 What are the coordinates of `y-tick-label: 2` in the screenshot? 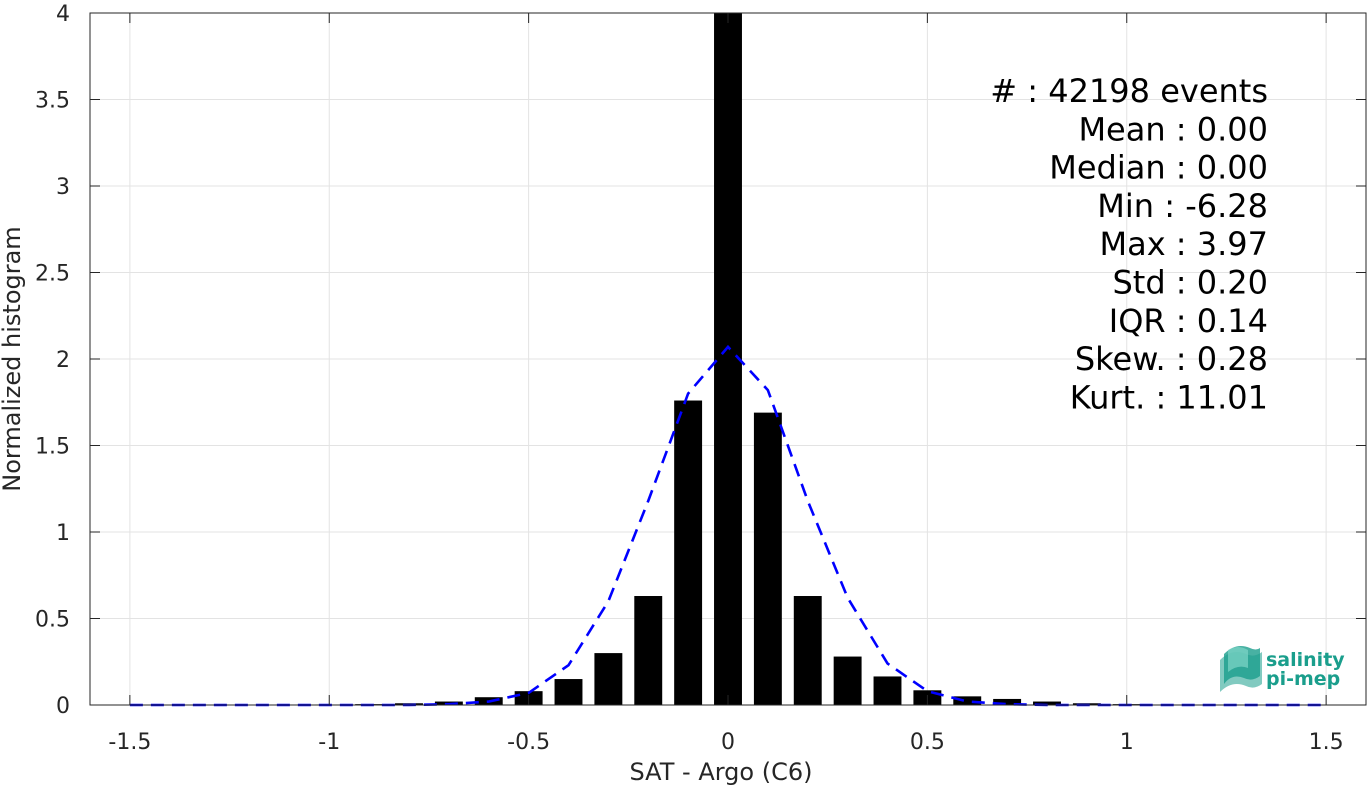 It's located at (63, 360).